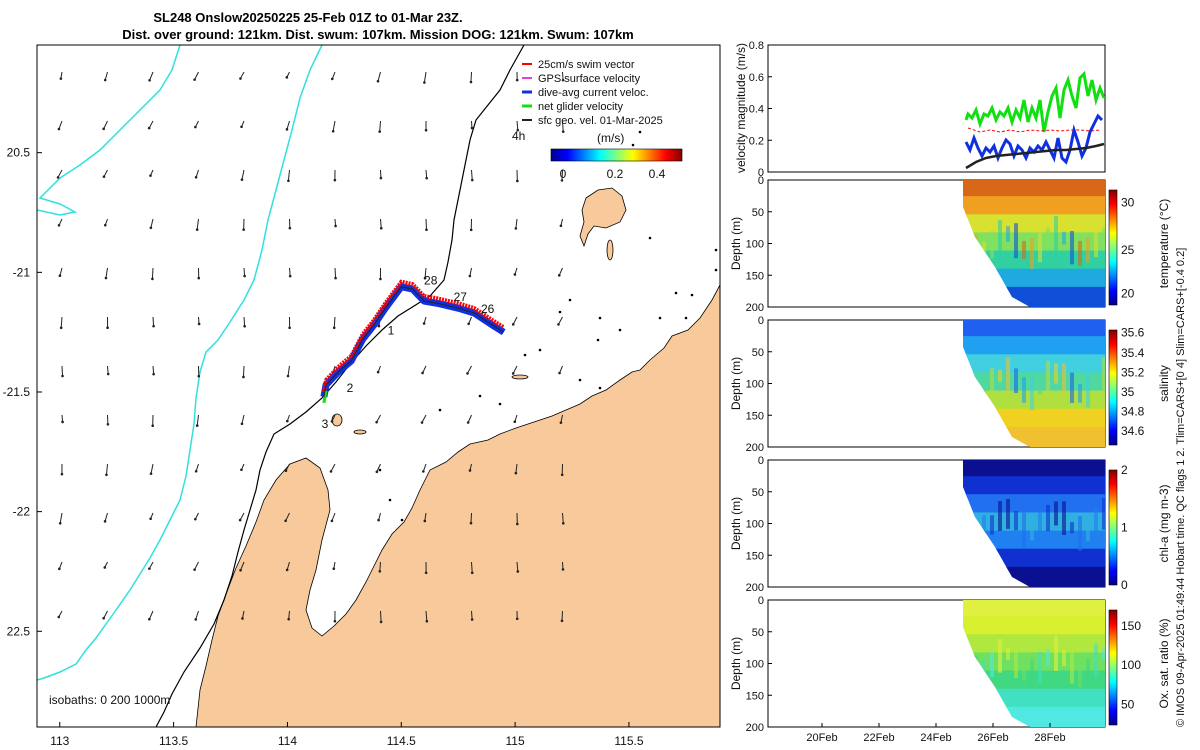 Image resolution: width=1200 pixels, height=750 pixels. What do you see at coordinates (603, 217) in the screenshot?
I see `land-island-north` at bounding box center [603, 217].